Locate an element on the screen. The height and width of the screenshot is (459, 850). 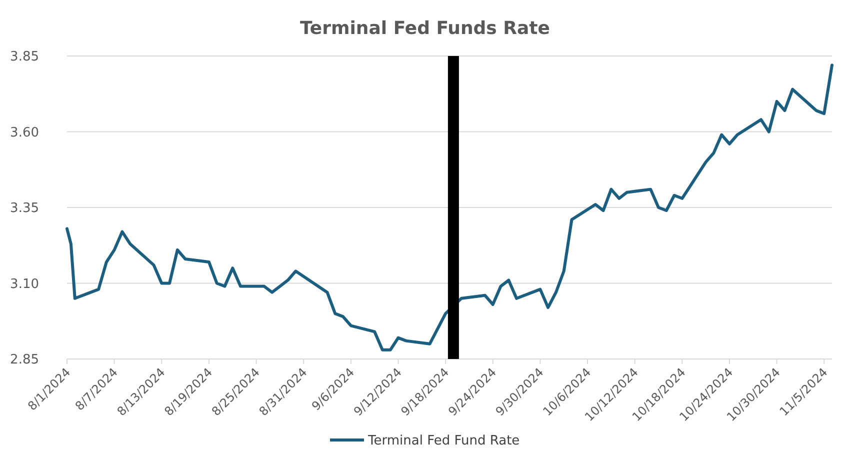
y-tick-label: 3.60 is located at coordinates (24, 132).